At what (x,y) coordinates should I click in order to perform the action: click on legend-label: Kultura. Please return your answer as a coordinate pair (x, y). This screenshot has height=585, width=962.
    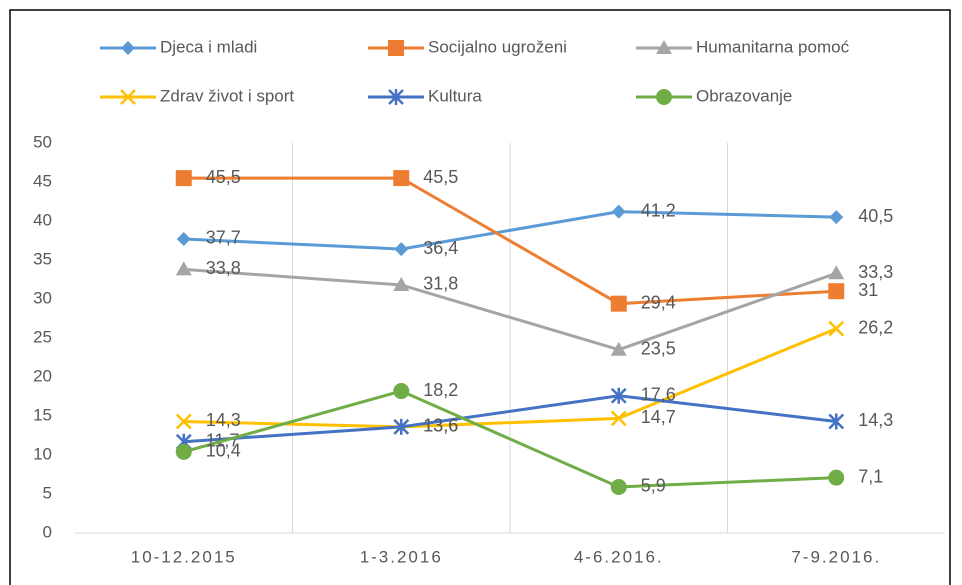
    Looking at the image, I should click on (455, 95).